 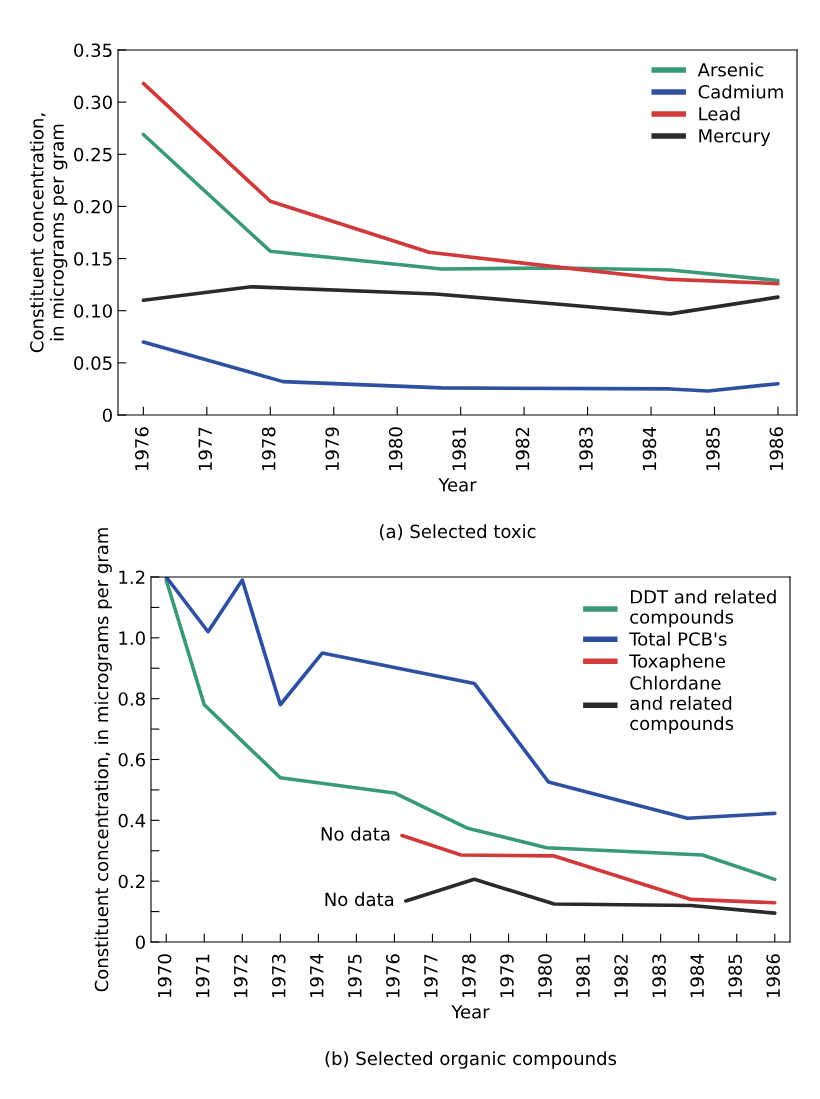 I want to click on legend-label: Lead, so click(x=719, y=113).